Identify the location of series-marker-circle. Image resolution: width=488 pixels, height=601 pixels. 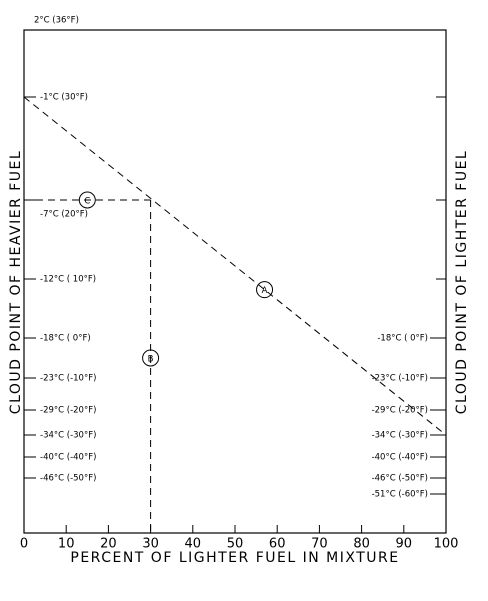
(265, 290).